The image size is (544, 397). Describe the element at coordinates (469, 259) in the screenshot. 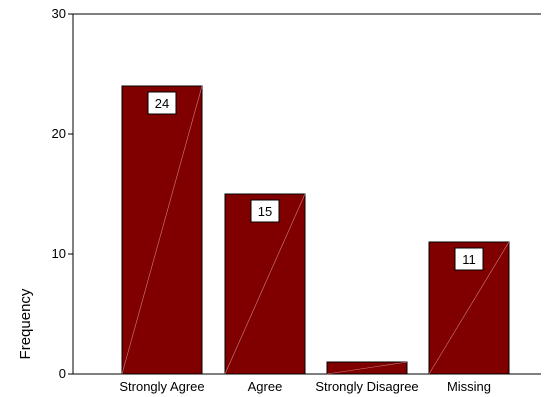

I see `data-label: 11` at that location.